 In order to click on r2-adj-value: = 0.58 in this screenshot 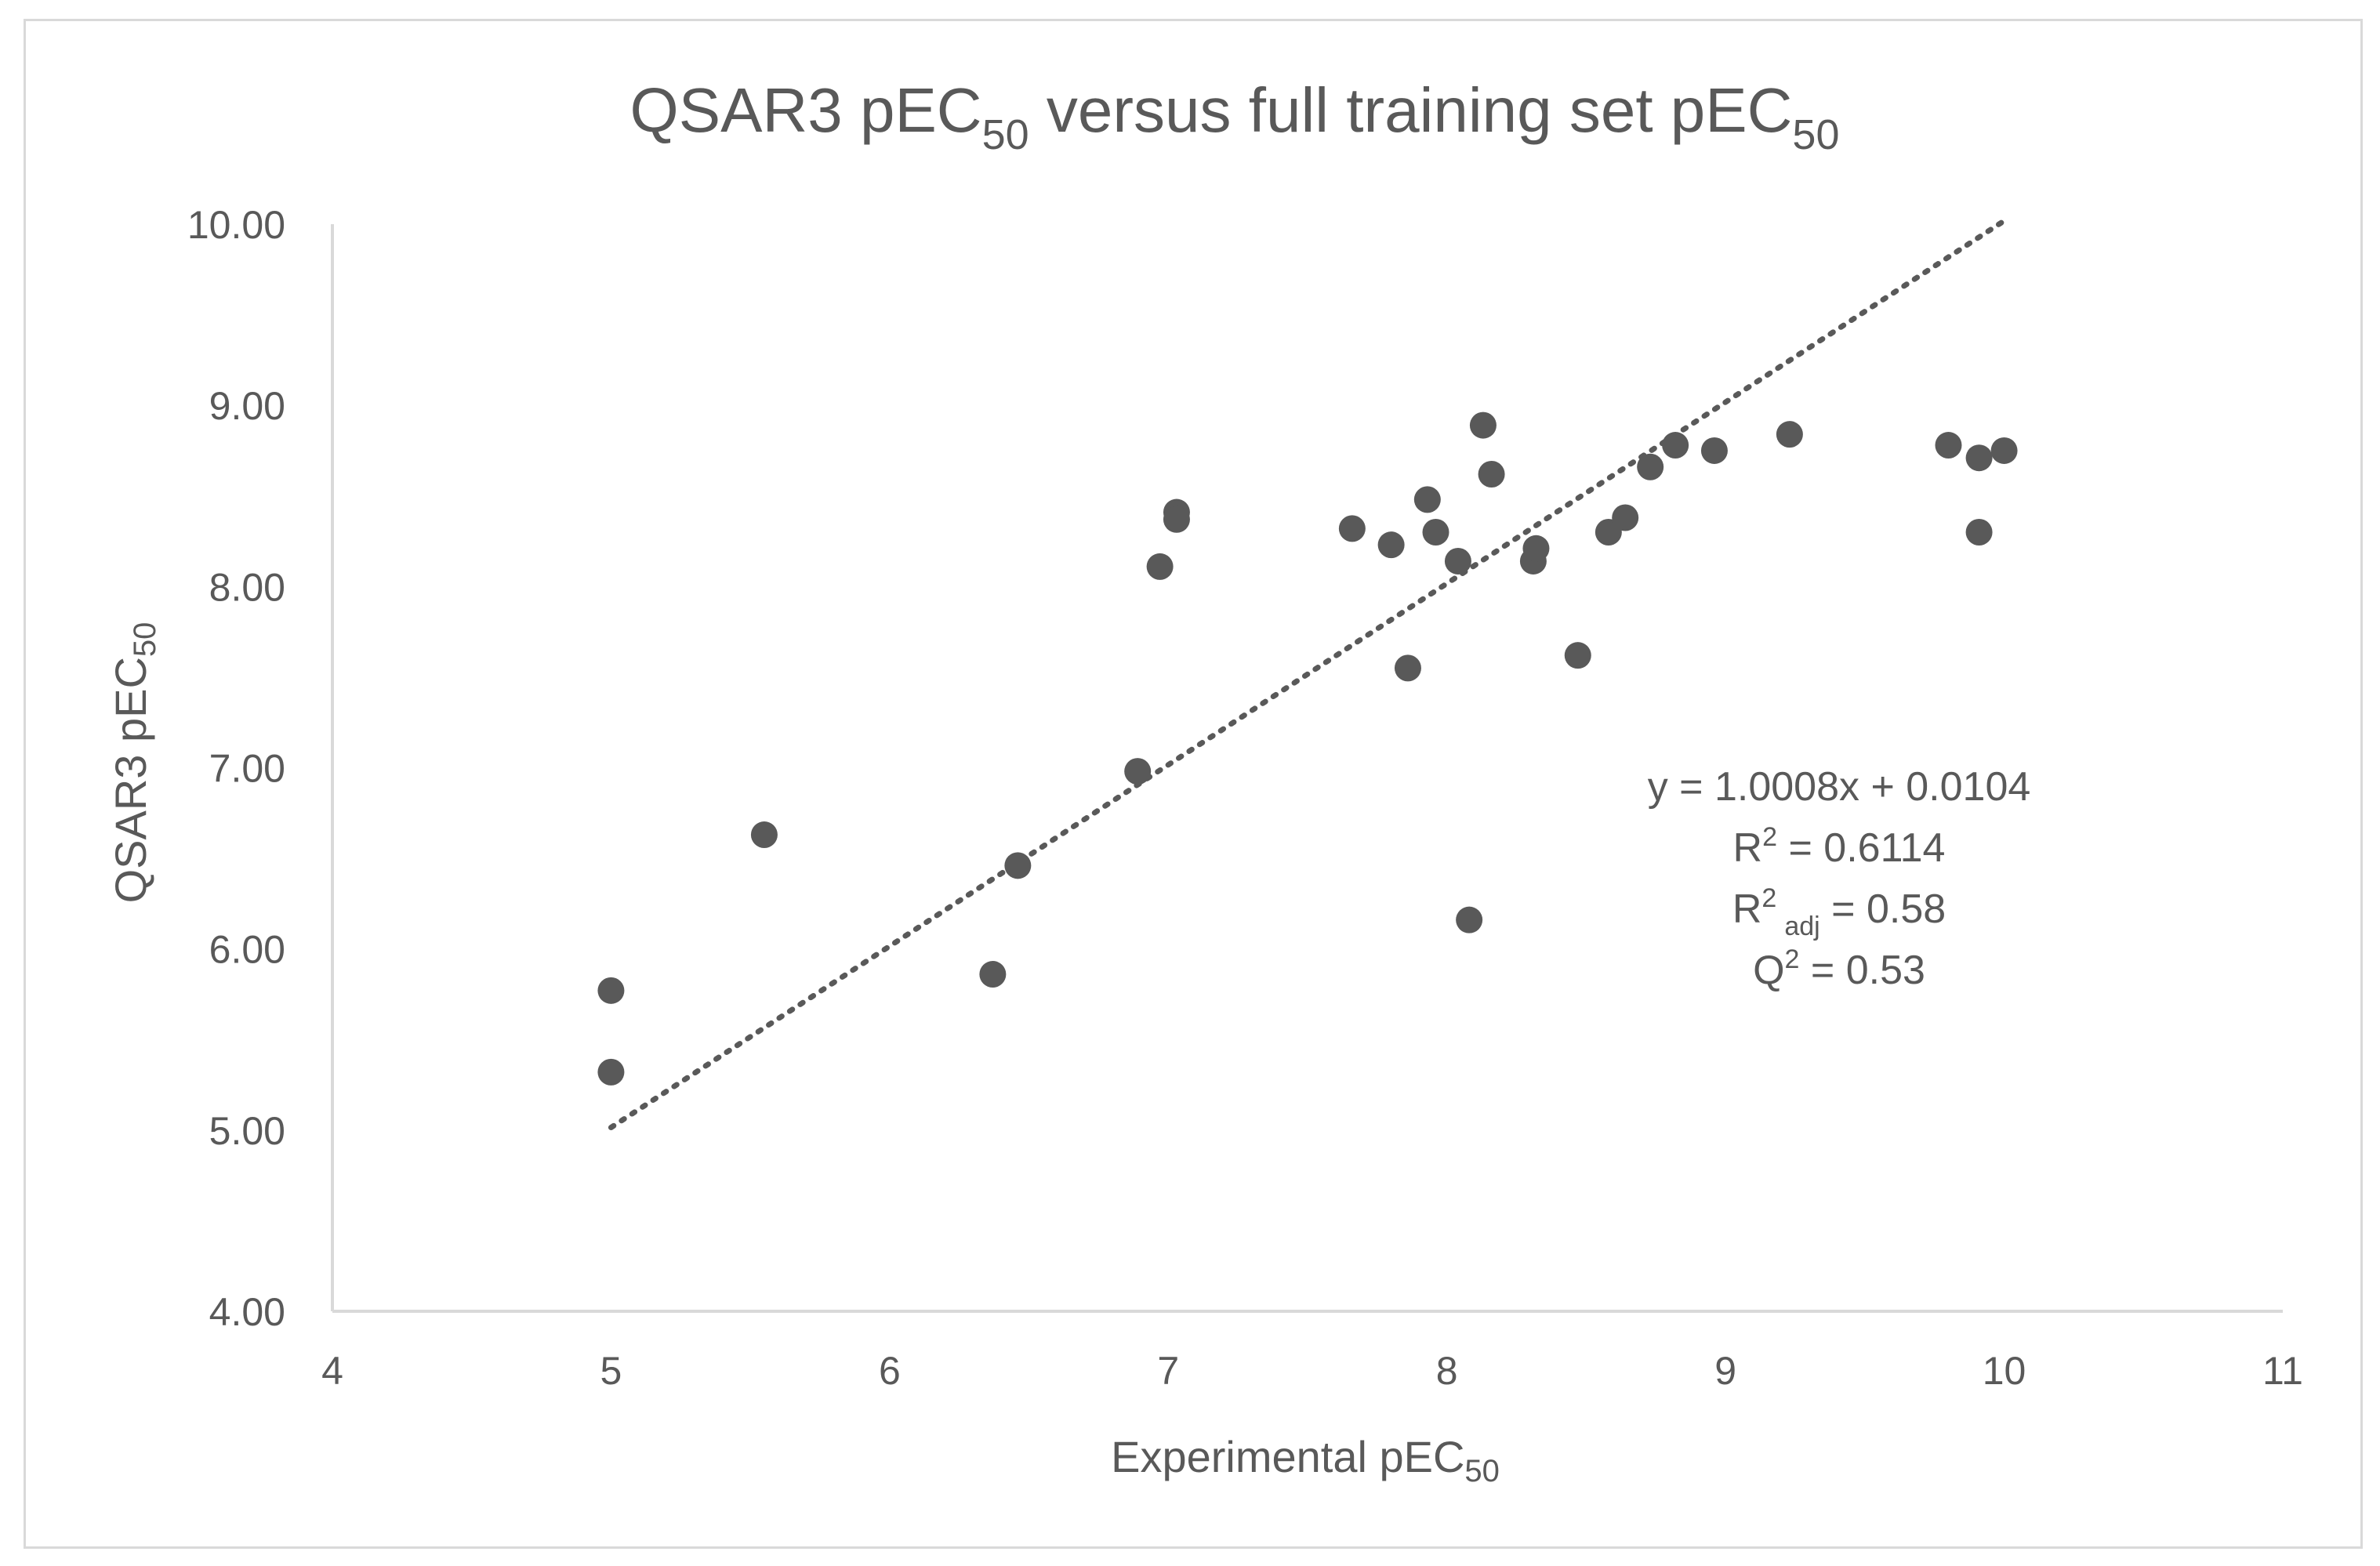, I will do `click(1883, 909)`.